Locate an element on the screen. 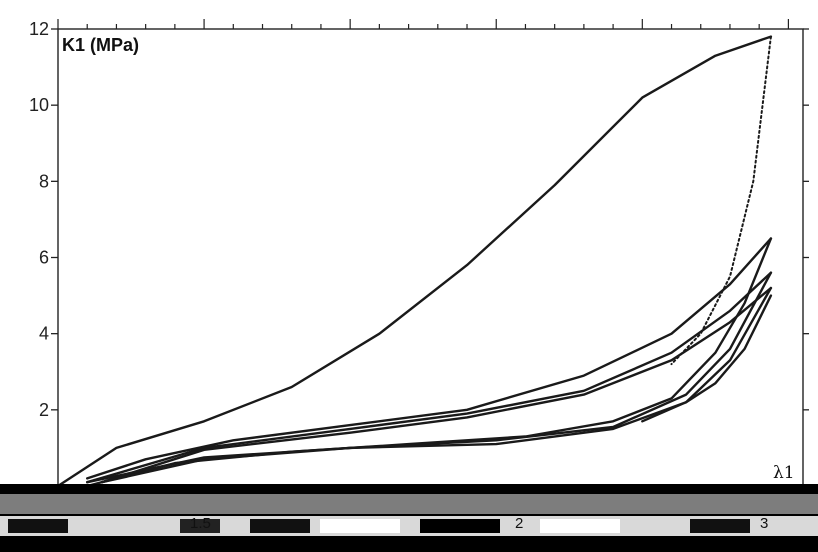  y-tick-label: 12 is located at coordinates (39, 29).